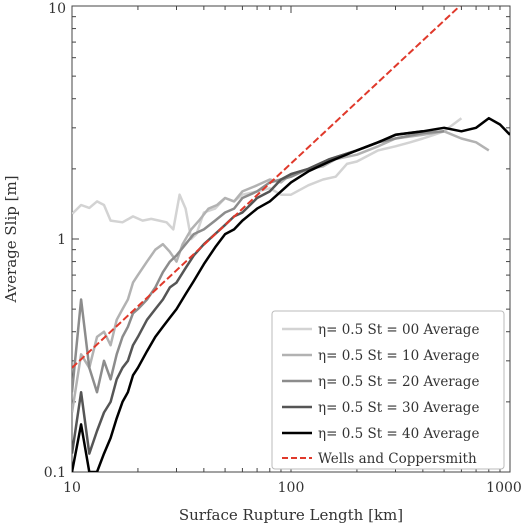 This screenshot has width=527, height=528. I want to click on x-tick-label-1000: 1000, so click(504, 488).